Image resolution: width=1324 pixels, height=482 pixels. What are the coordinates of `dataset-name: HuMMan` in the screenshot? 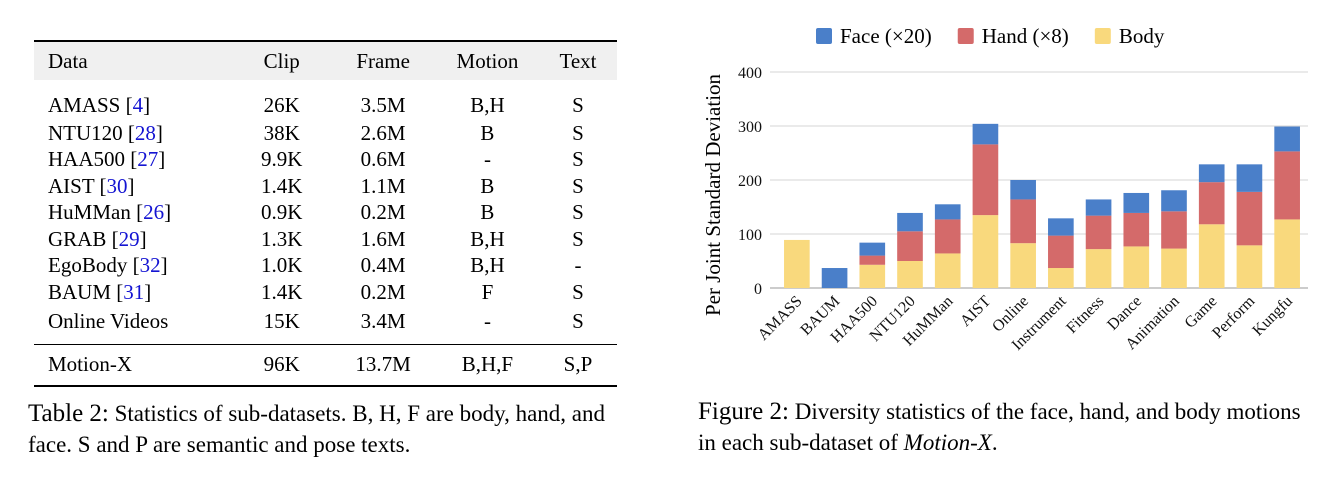 It's located at (89, 212).